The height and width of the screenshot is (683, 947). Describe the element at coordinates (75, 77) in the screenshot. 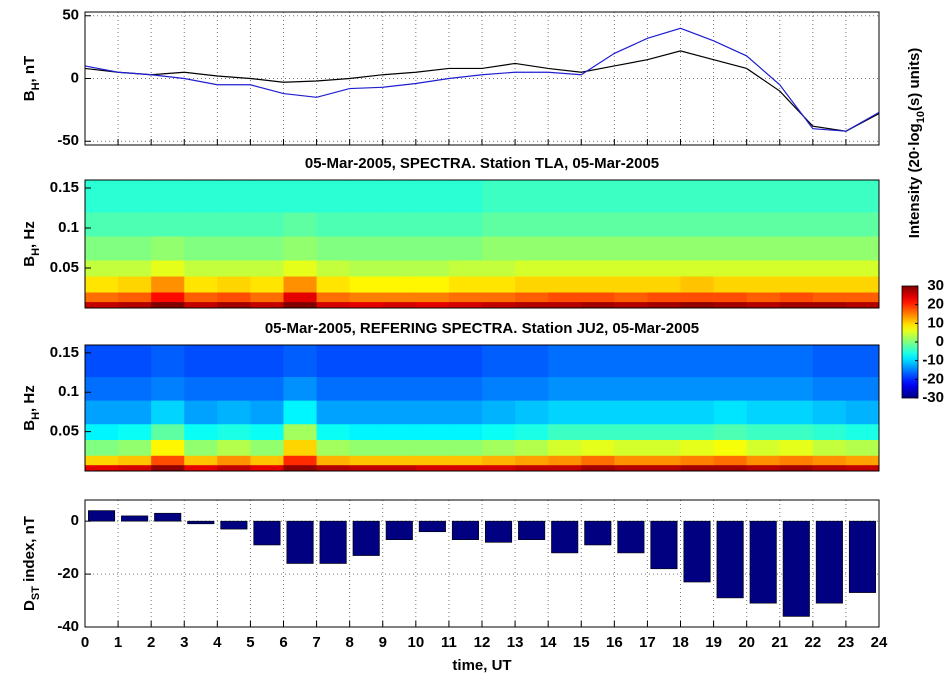

I see `y-tick-label: 0` at that location.